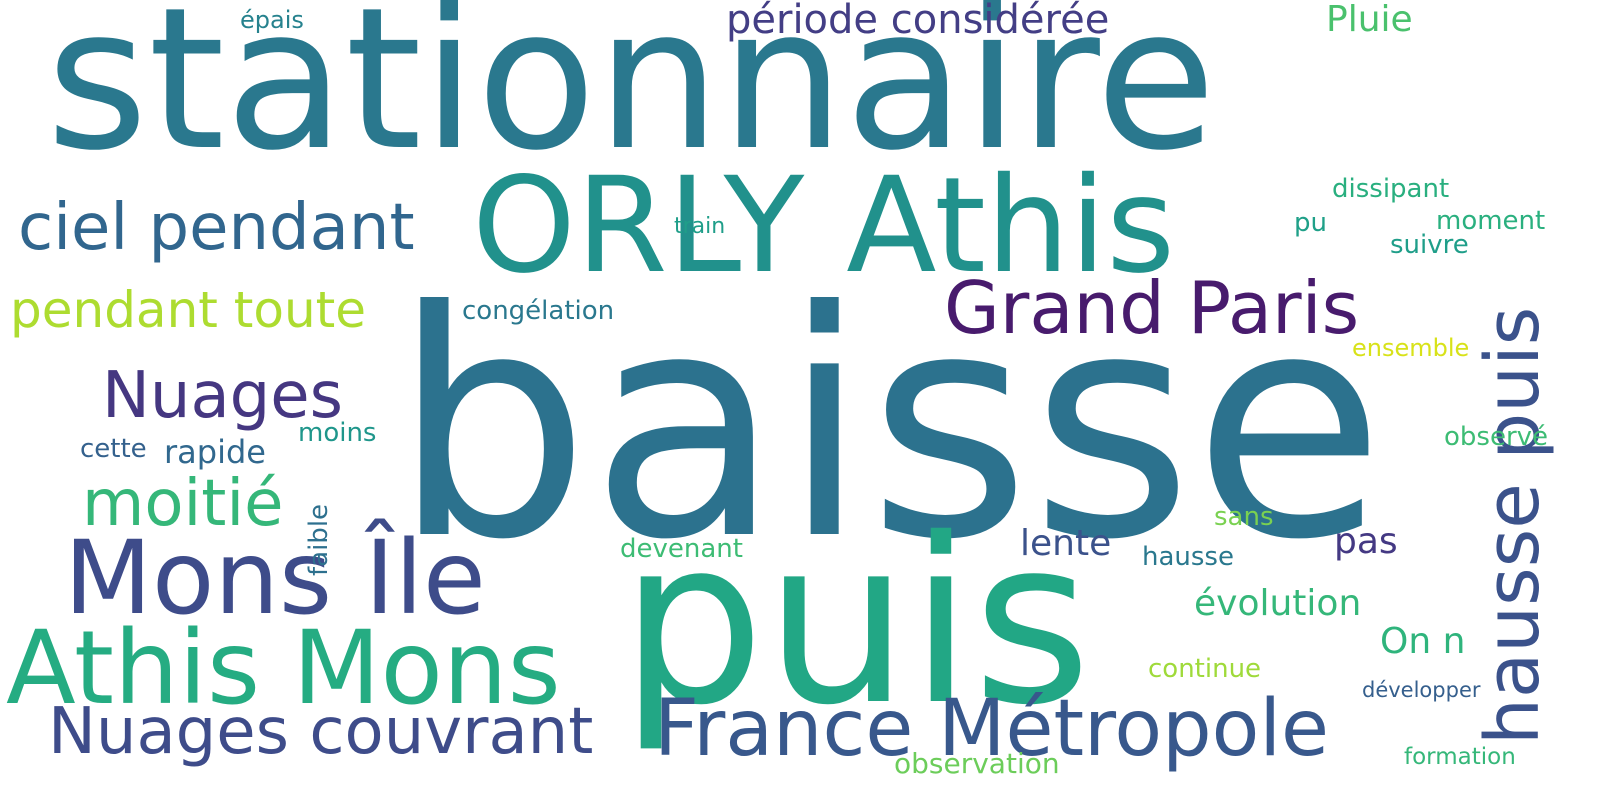  I want to click on word-observation: observation, so click(977, 763).